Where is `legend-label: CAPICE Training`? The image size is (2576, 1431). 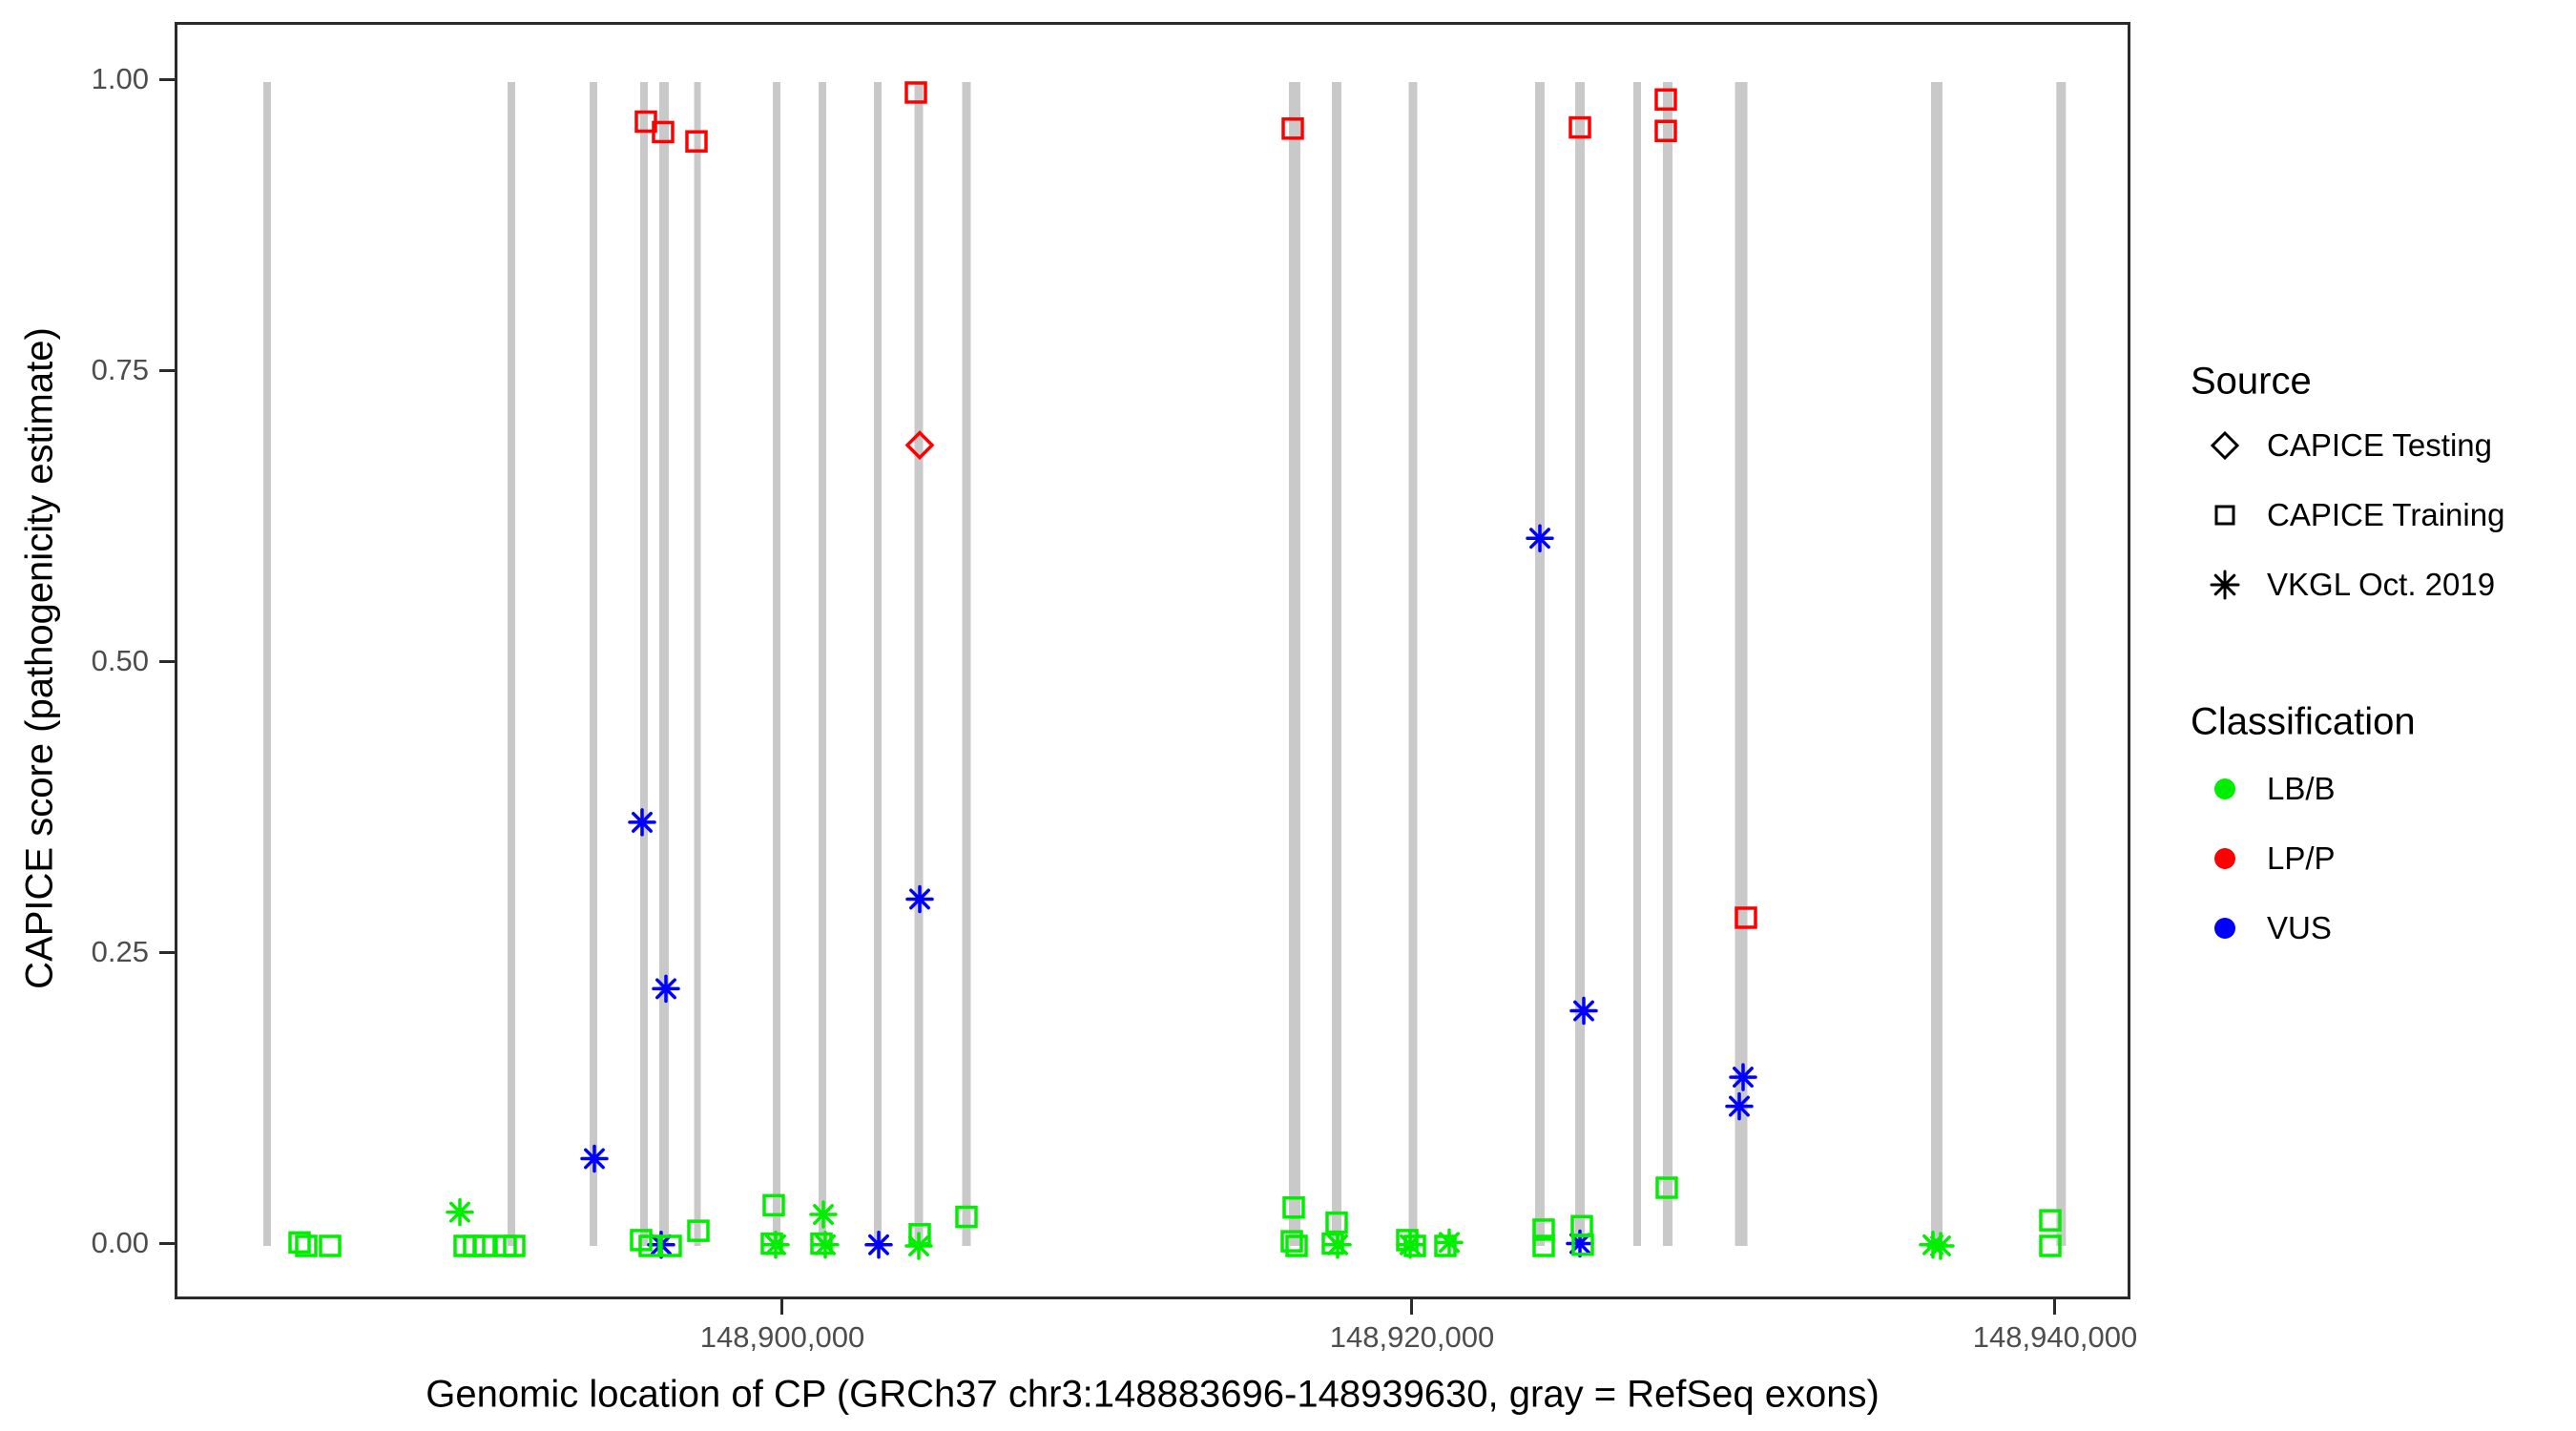 legend-label: CAPICE Training is located at coordinates (2386, 514).